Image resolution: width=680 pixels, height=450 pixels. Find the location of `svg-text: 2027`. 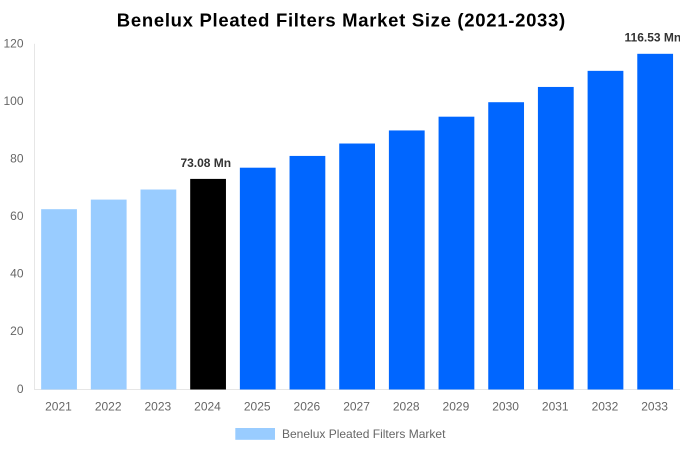

svg-text: 2027 is located at coordinates (356, 406).